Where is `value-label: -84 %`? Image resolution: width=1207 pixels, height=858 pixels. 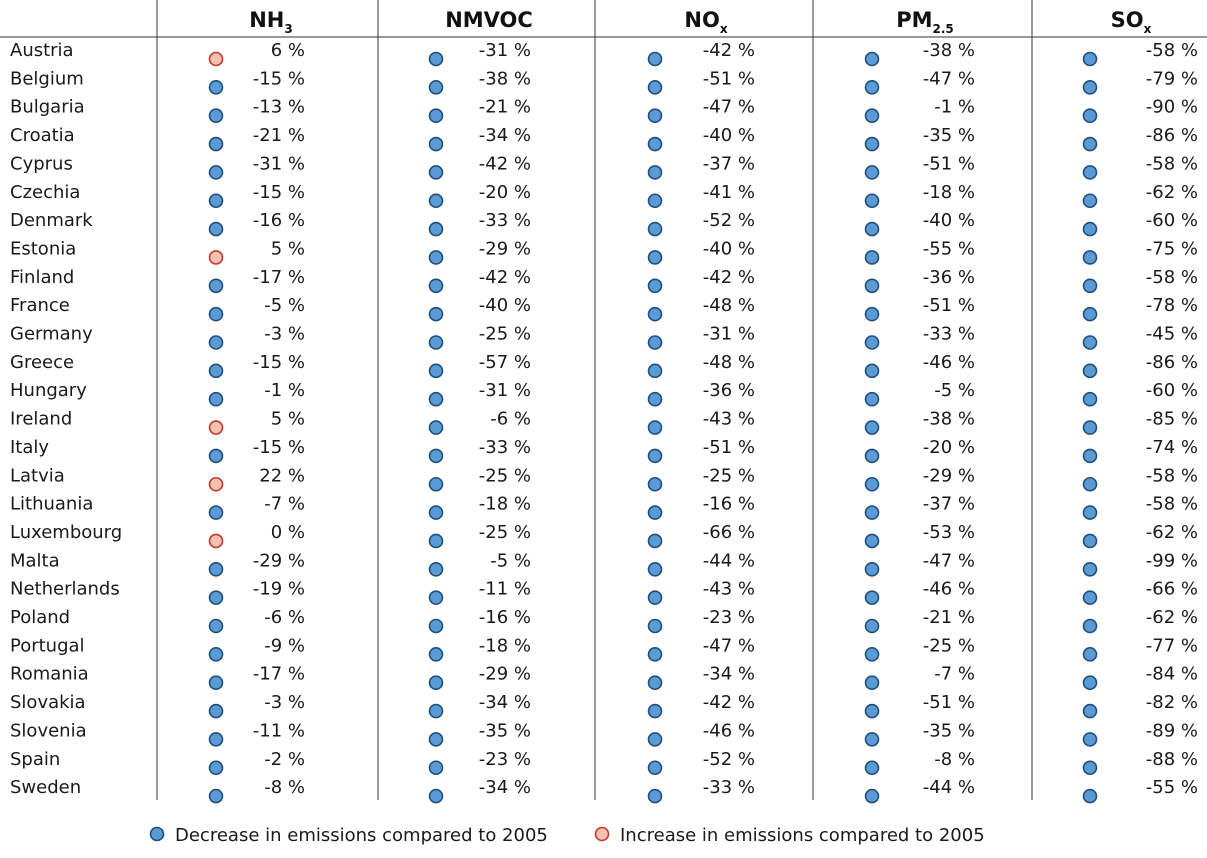 value-label: -84 % is located at coordinates (1172, 674).